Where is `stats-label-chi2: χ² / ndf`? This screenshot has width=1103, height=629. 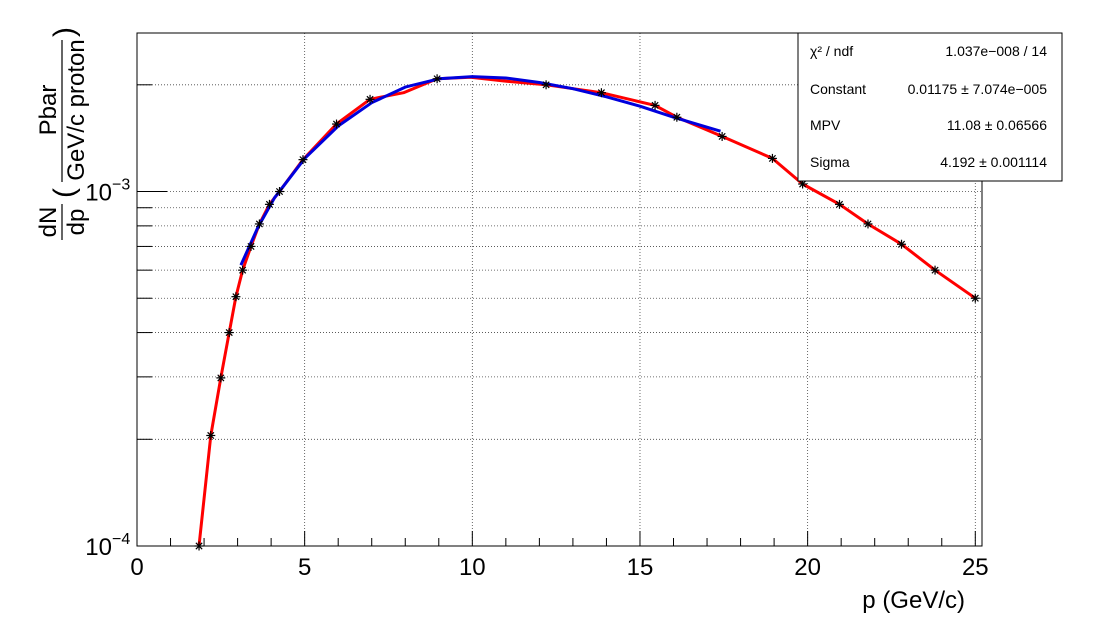
stats-label-chi2: χ² / ndf is located at coordinates (831, 51).